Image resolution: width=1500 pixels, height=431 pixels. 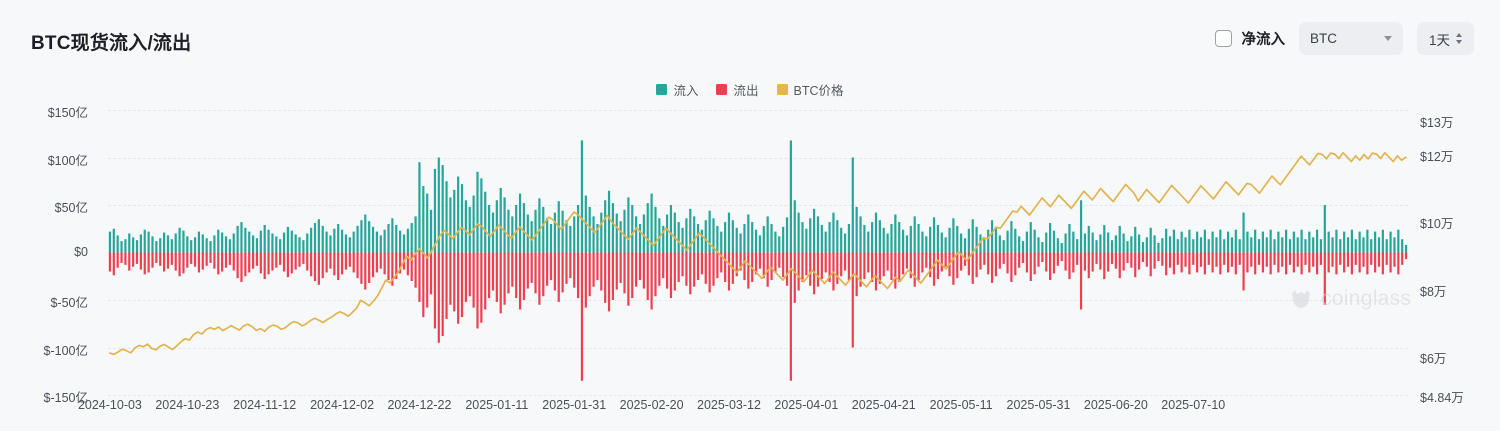 I want to click on y-axis-left-tick: $-150亿, so click(x=65, y=398).